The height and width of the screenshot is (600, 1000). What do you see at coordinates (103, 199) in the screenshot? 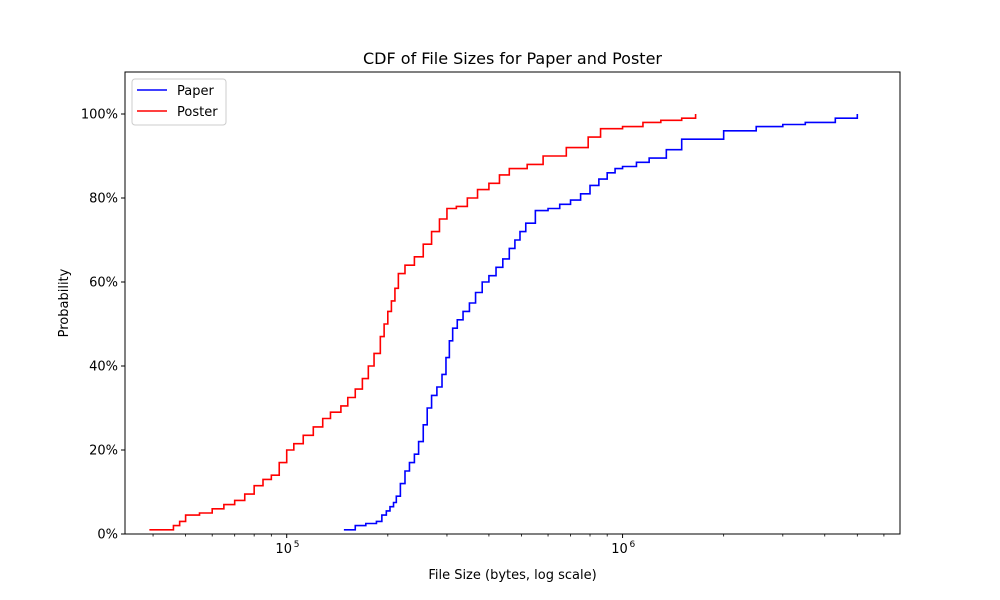
I see `y-tick-label: 80%` at bounding box center [103, 199].